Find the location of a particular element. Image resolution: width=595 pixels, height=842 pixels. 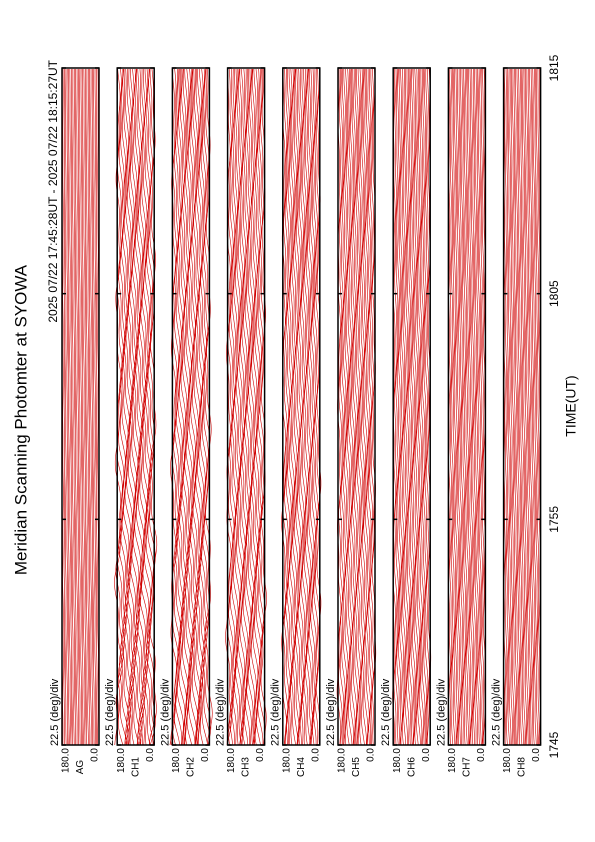

panel-label: CH3 is located at coordinates (246, 767).